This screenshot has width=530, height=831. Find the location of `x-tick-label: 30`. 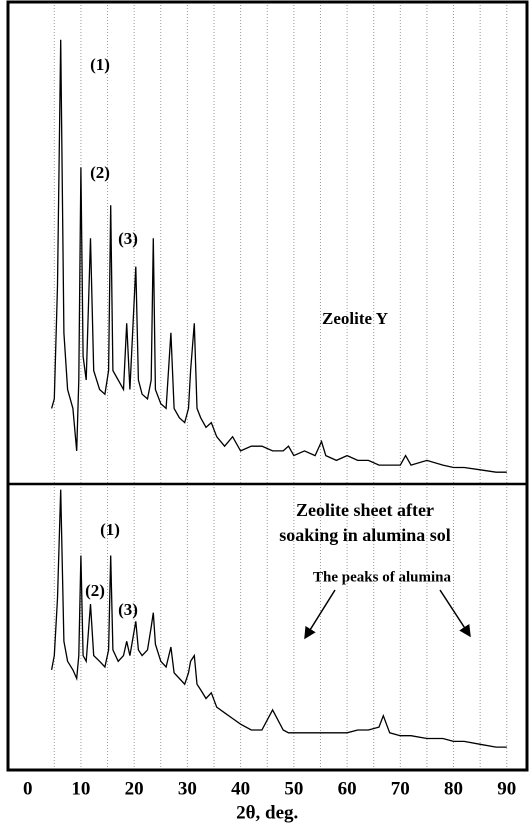

x-tick-label: 30 is located at coordinates (187, 788).